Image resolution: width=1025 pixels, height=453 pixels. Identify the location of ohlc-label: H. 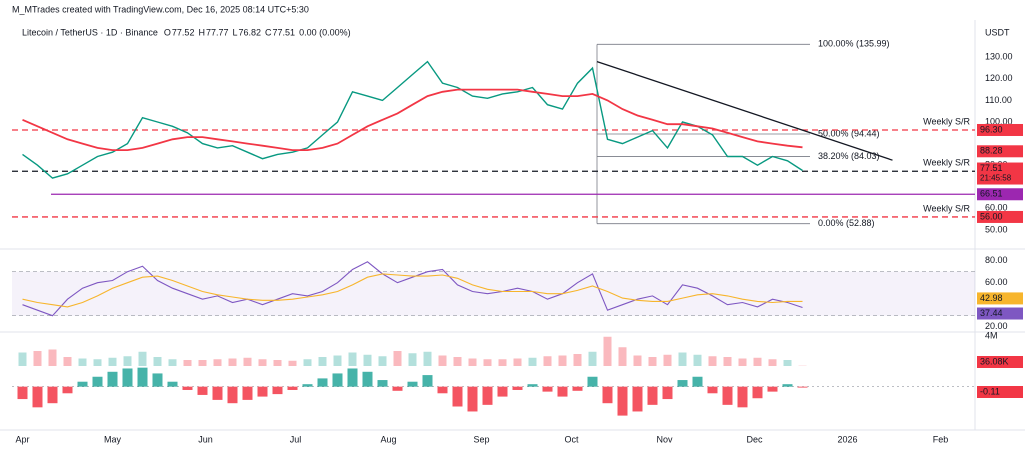
(201, 32).